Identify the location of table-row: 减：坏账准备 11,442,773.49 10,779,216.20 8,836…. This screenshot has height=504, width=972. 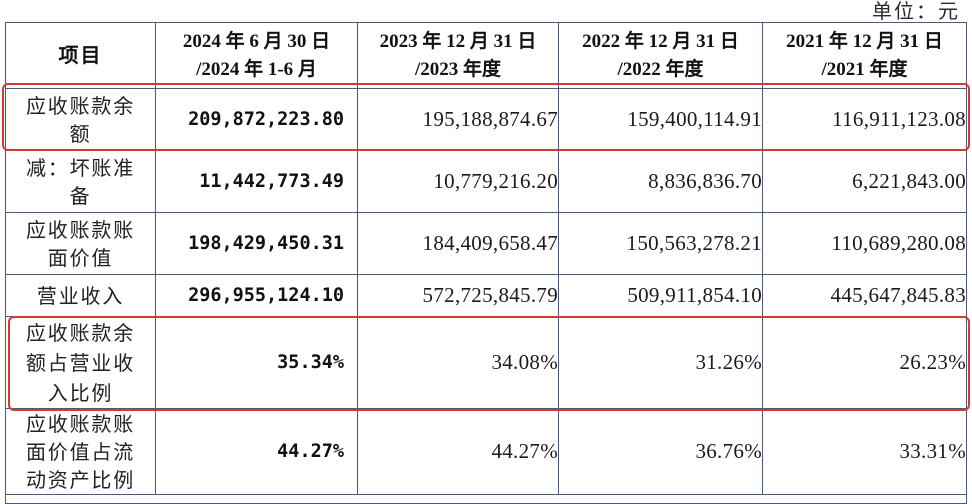
(486, 181).